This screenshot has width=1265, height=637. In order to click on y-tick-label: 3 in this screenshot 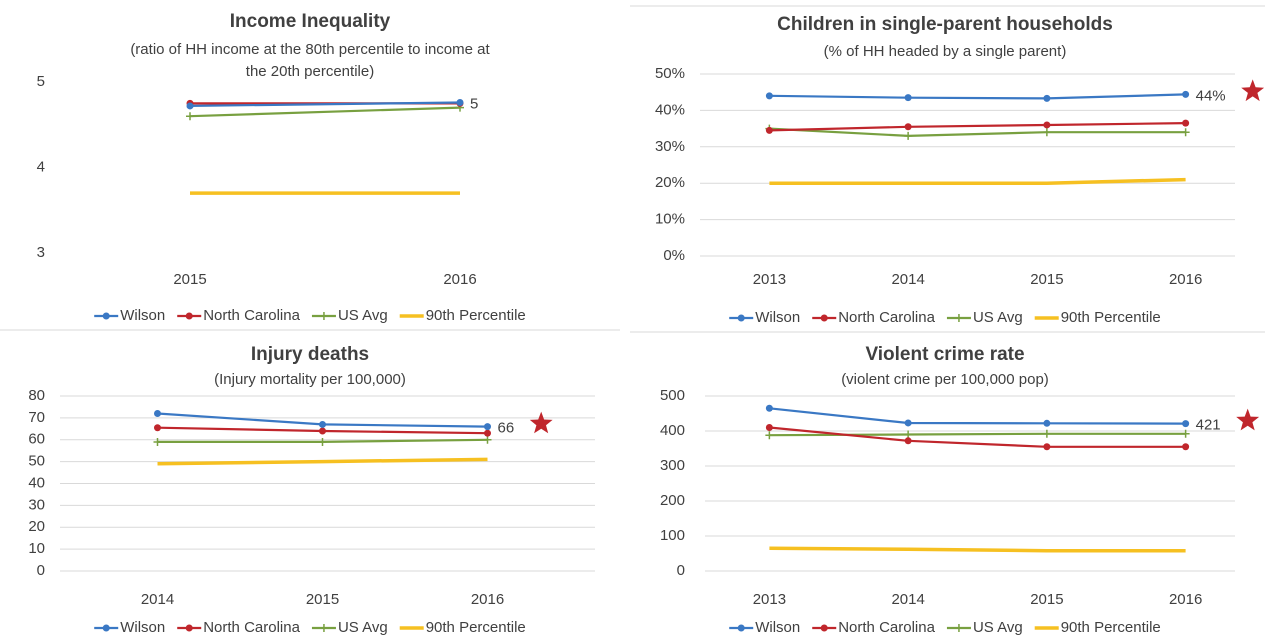, I will do `click(41, 252)`.